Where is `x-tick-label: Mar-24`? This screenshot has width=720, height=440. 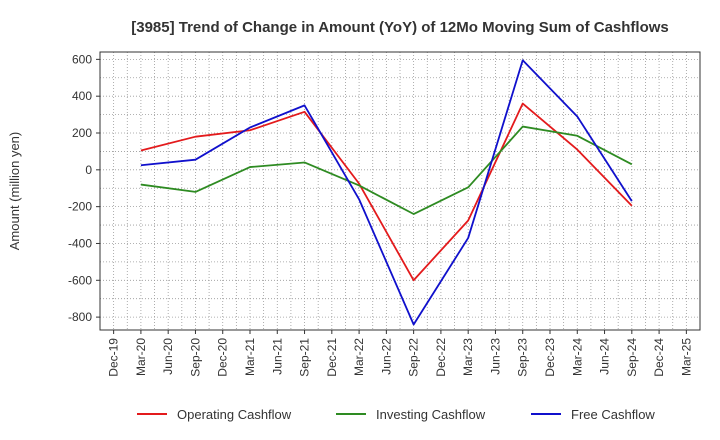
x-tick-label: Mar-24 is located at coordinates (577, 357).